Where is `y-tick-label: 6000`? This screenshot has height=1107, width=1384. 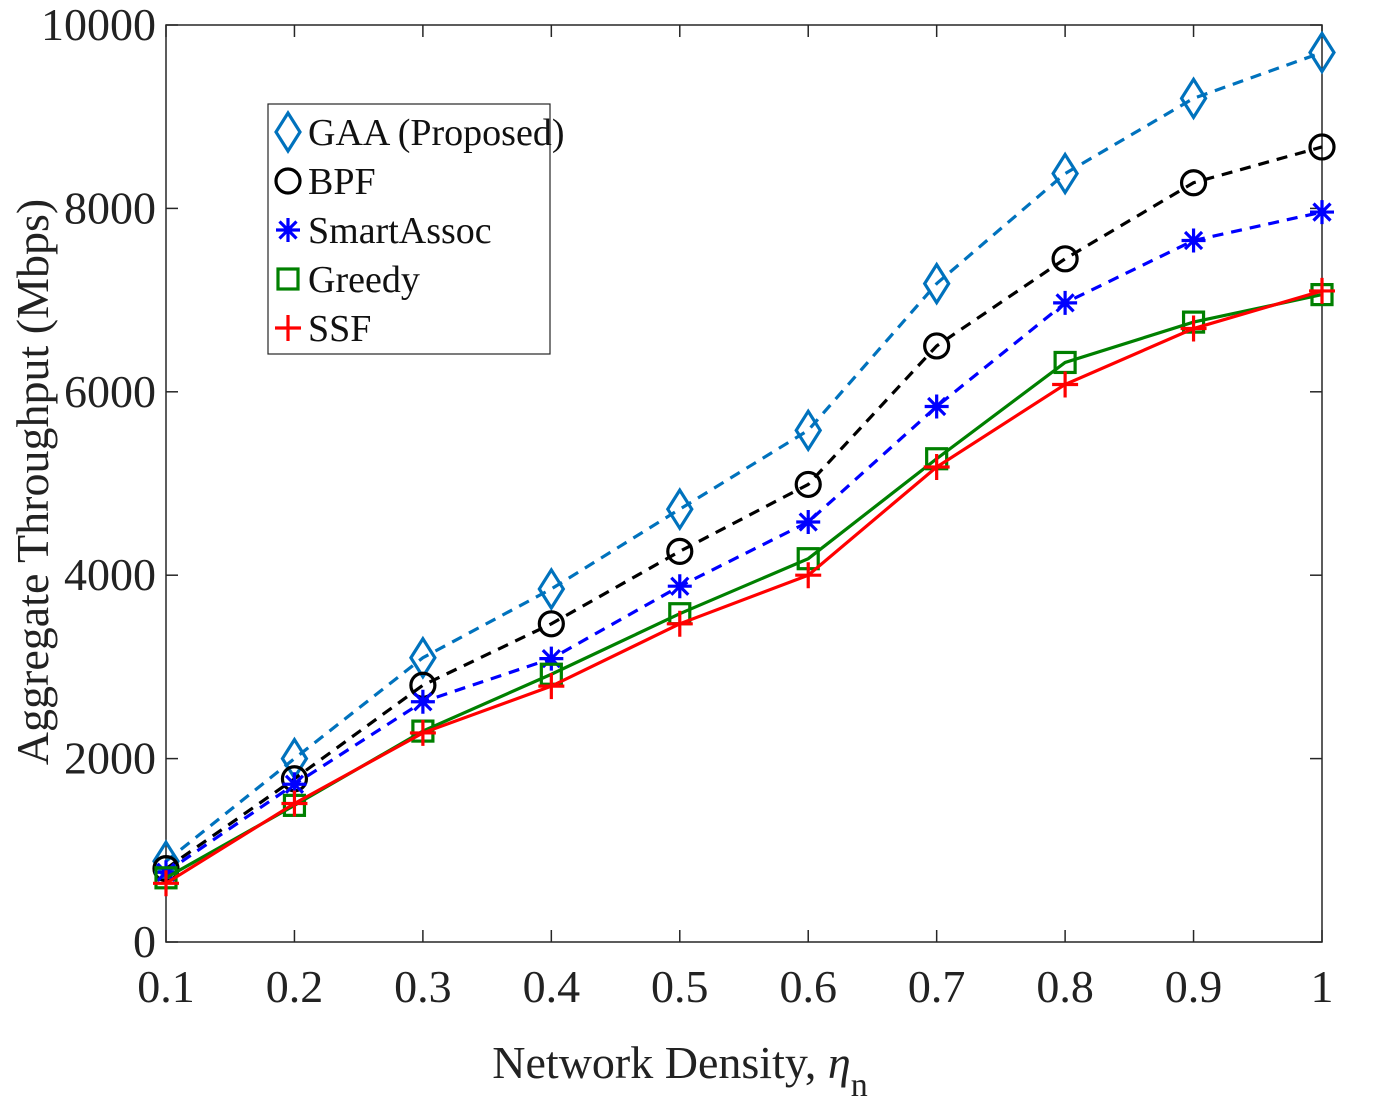 y-tick-label: 6000 is located at coordinates (110, 391).